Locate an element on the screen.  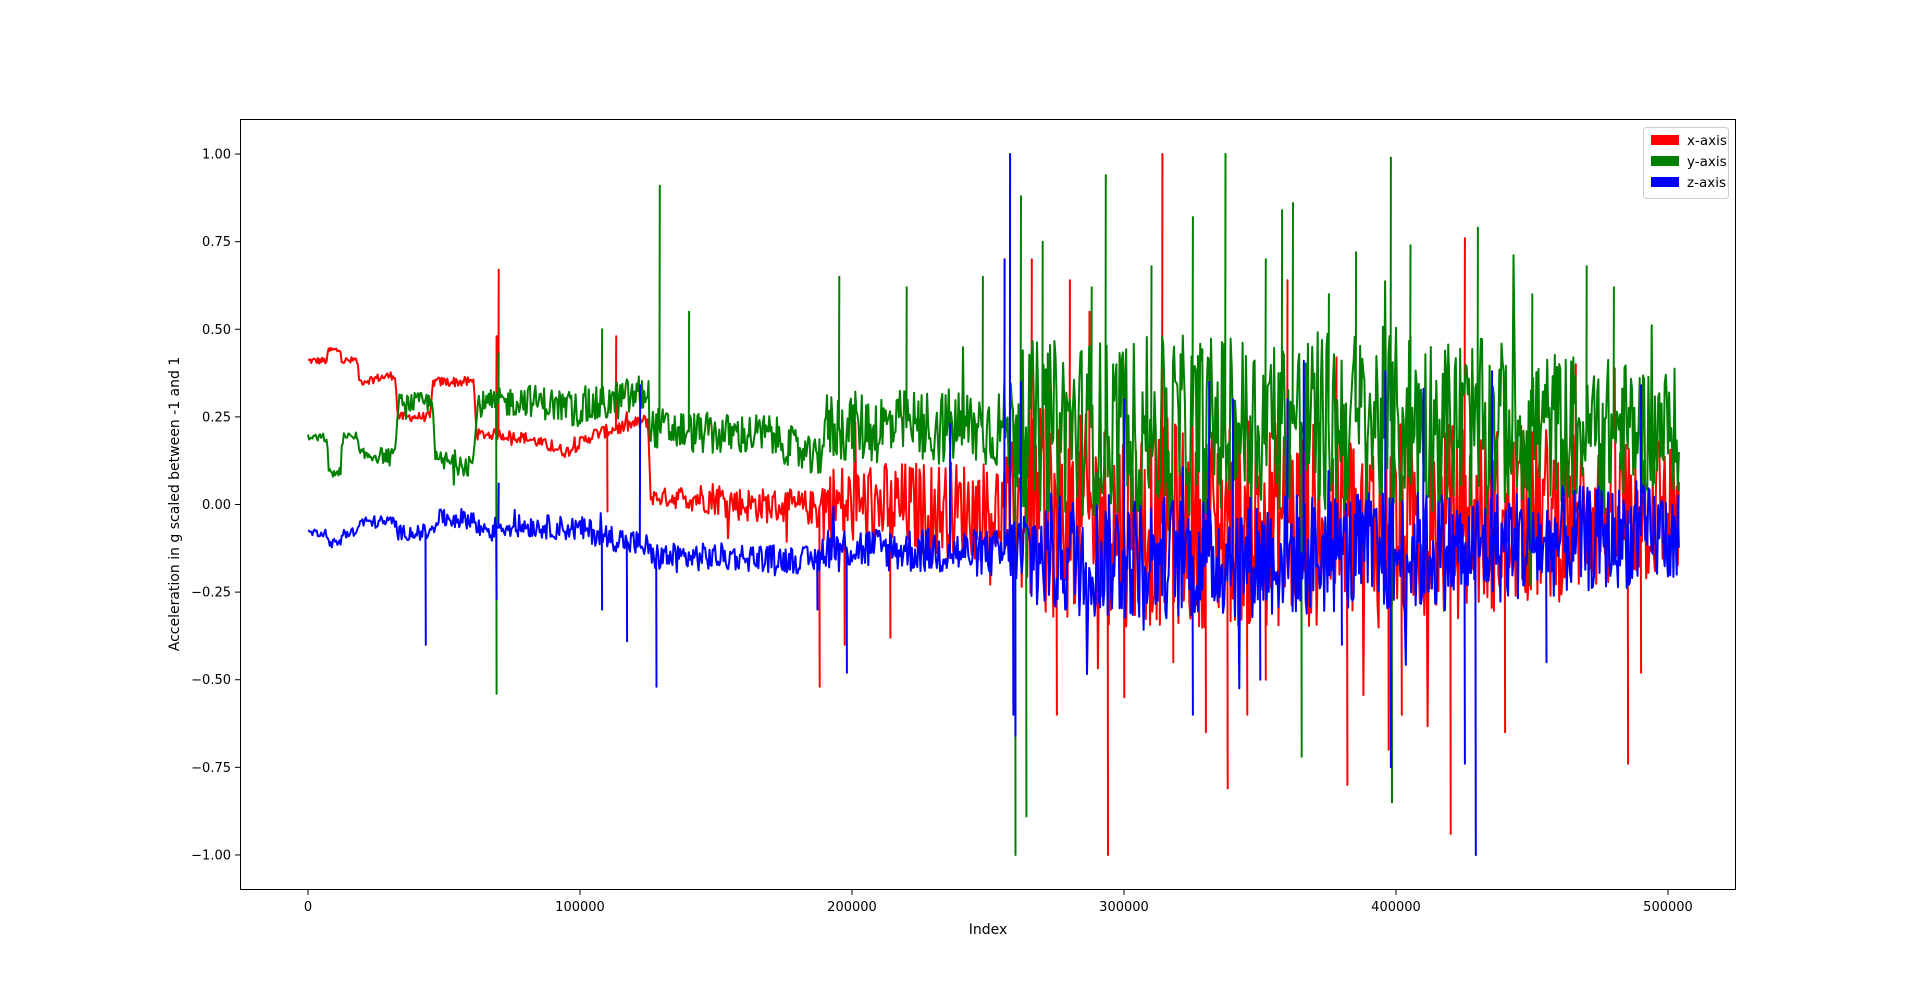
x-tick-label: 0 is located at coordinates (308, 907).